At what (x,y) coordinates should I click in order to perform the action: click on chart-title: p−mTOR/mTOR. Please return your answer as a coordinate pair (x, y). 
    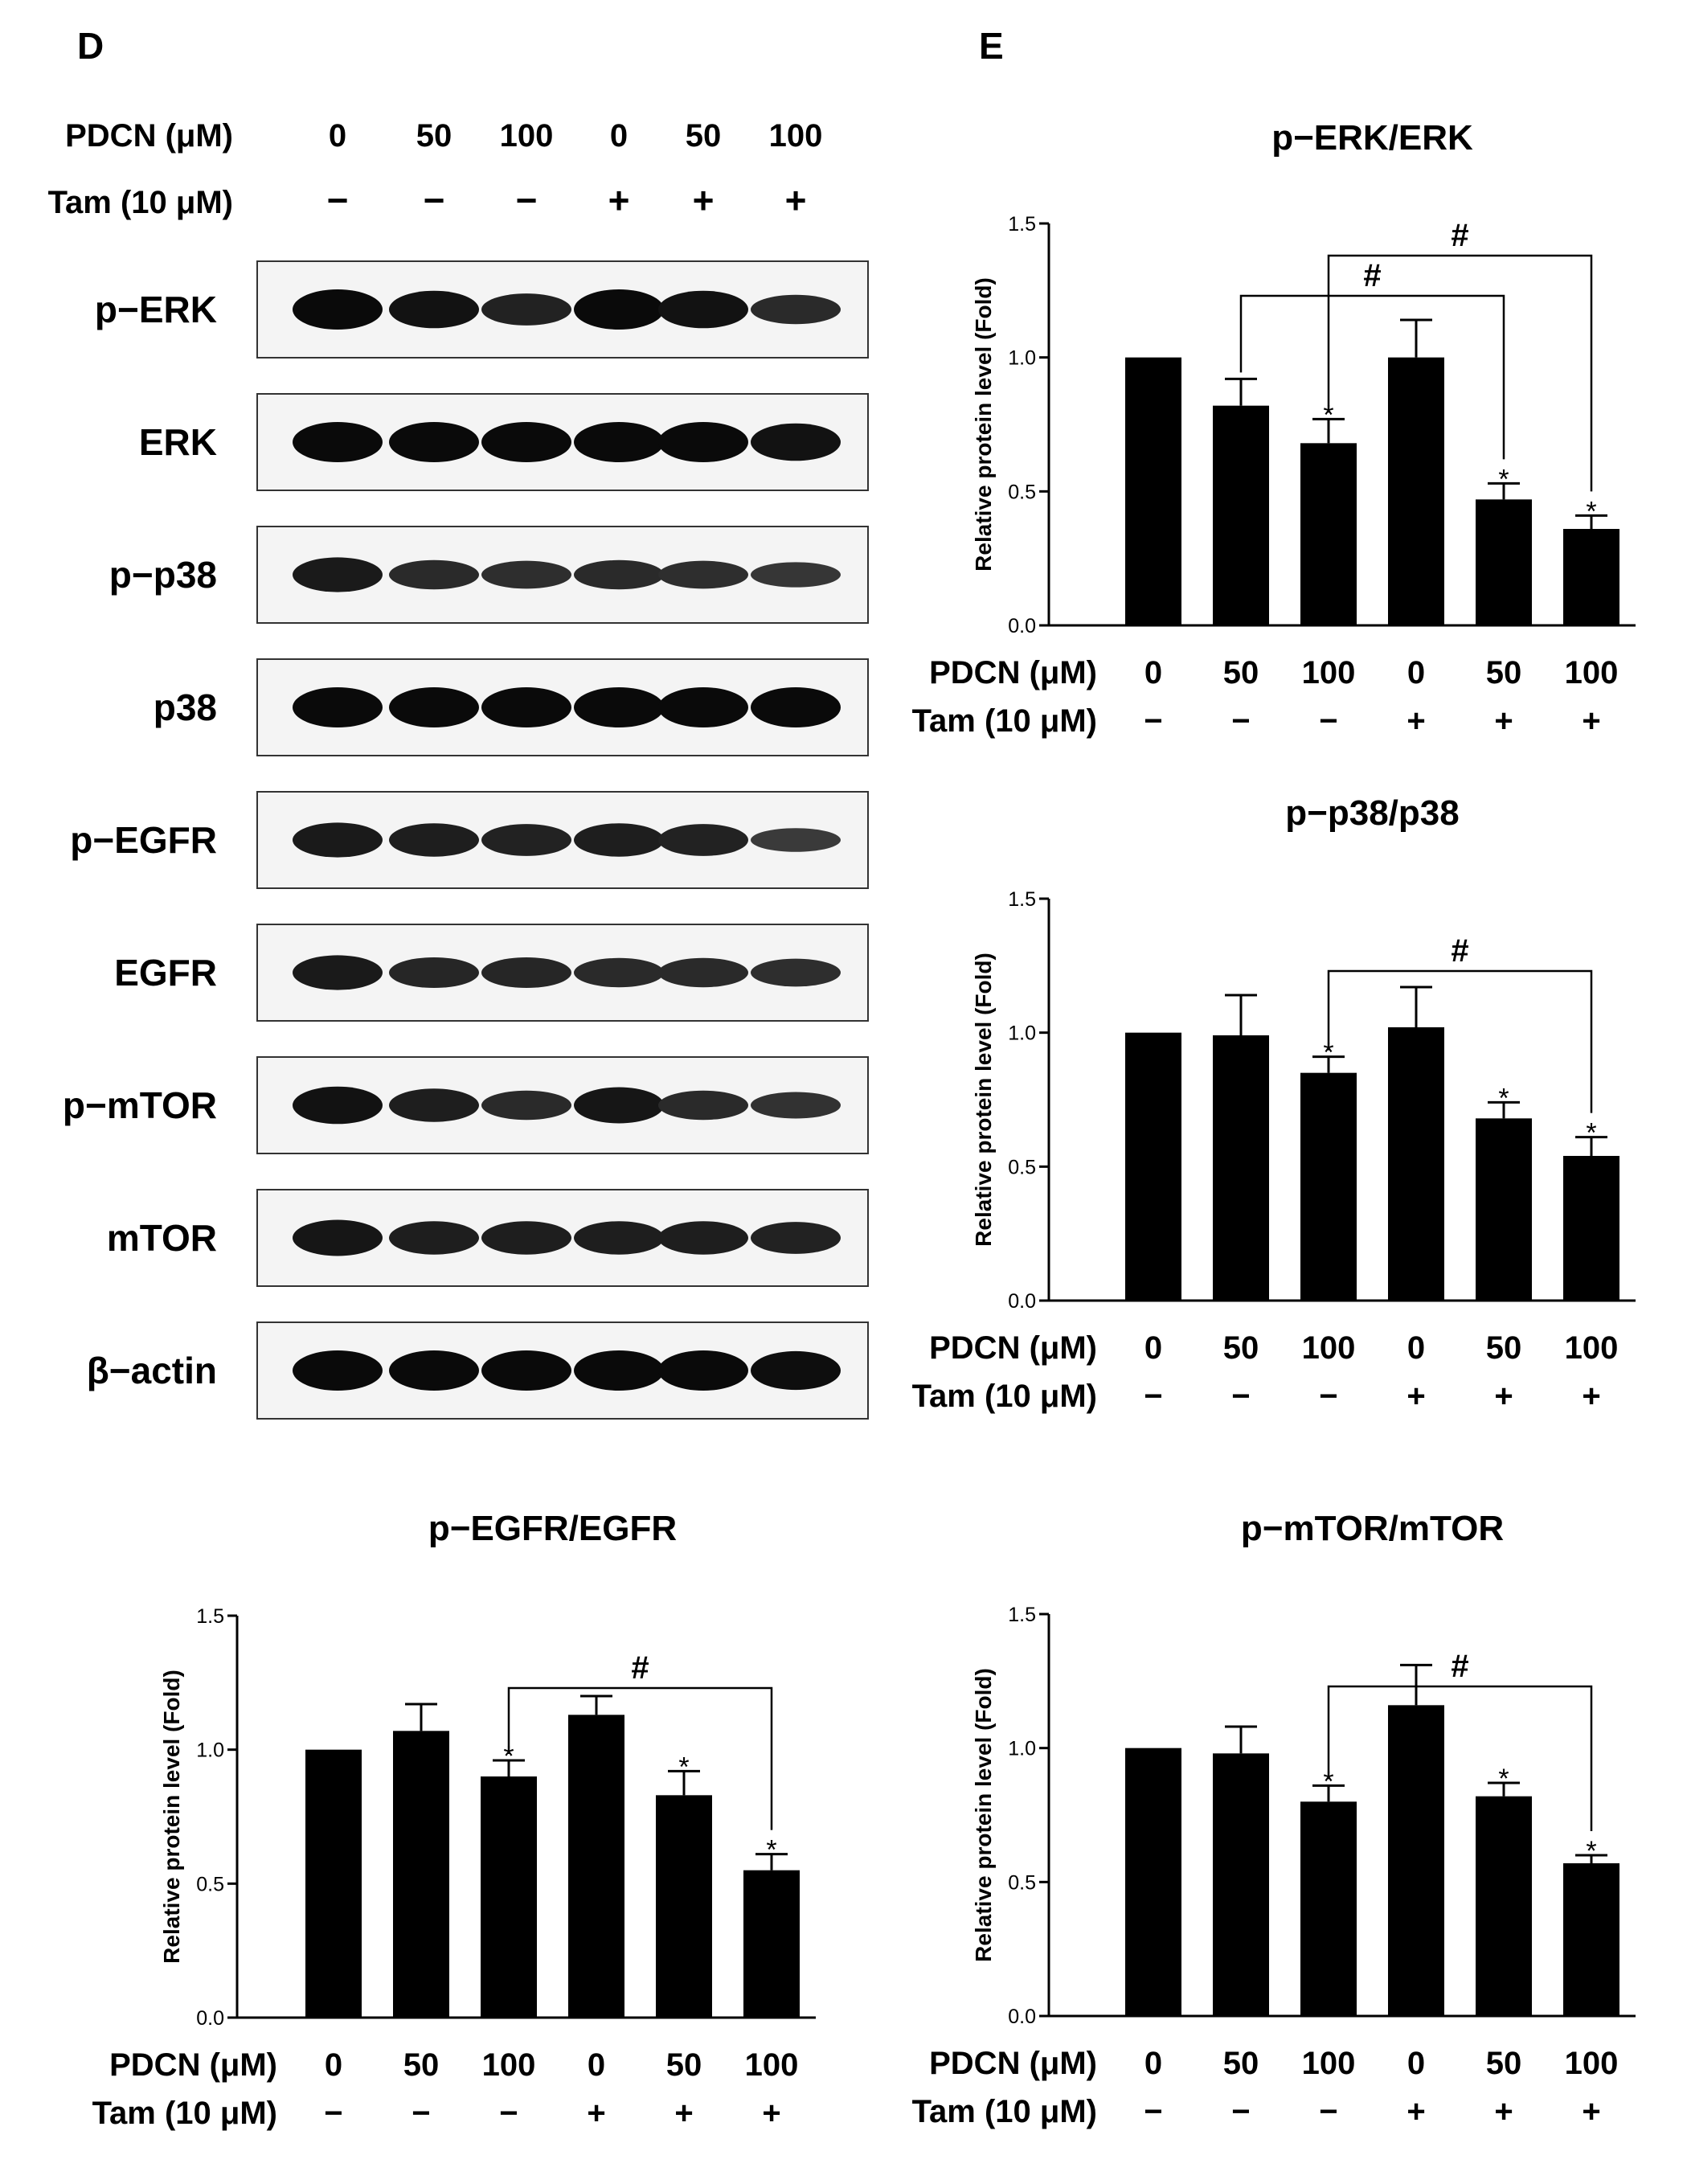
    Looking at the image, I should click on (1372, 1529).